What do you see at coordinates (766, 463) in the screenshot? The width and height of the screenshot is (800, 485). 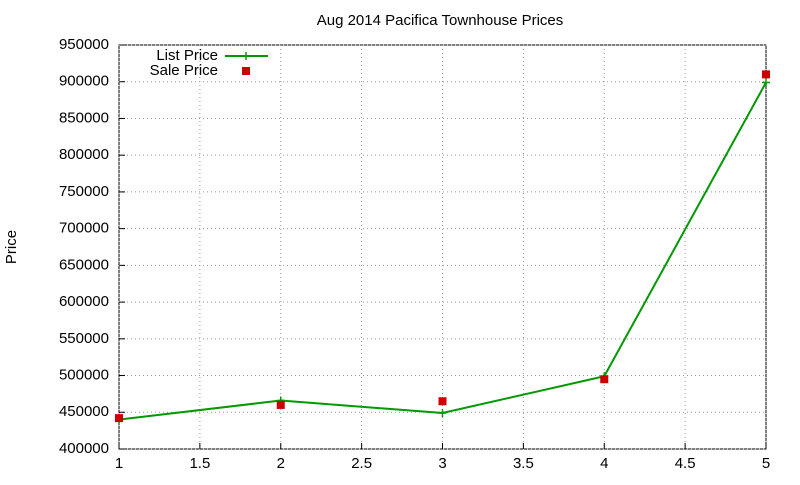 I see `x-tick-label: 5` at bounding box center [766, 463].